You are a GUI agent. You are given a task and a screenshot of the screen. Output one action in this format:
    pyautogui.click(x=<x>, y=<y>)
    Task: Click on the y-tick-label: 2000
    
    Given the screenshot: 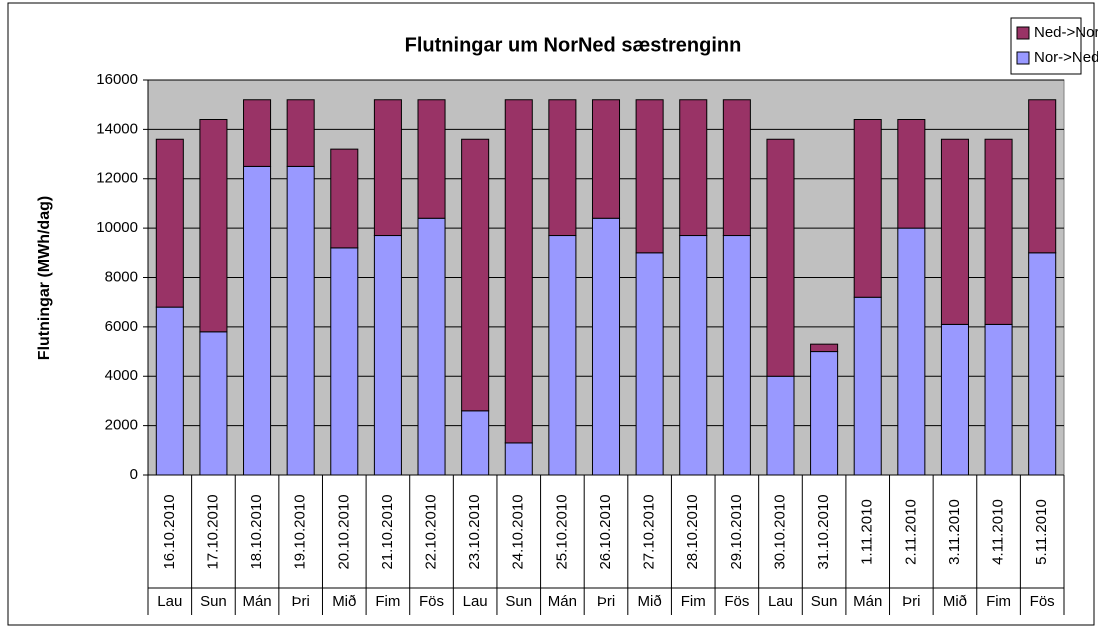 What is the action you would take?
    pyautogui.click(x=121, y=425)
    